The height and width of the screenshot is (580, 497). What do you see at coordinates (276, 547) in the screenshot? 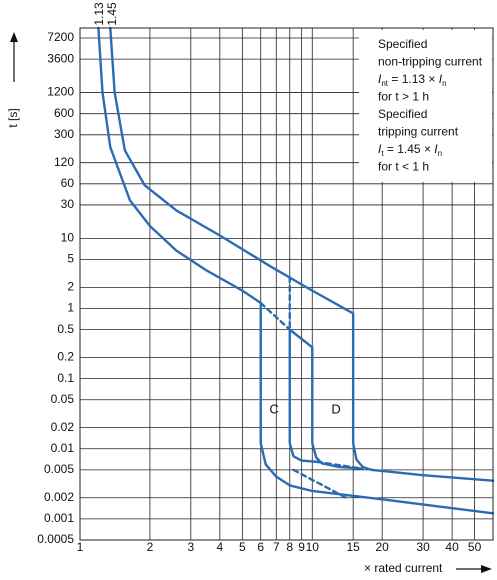
I see `x-tick-label: 7` at bounding box center [276, 547].